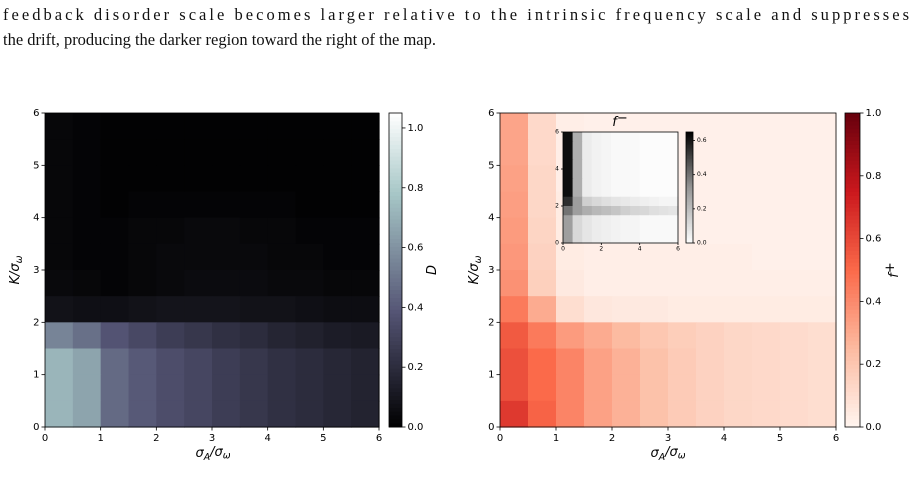 The image size is (914, 492). Describe the element at coordinates (874, 113) in the screenshot. I see `colorbar-tick-label: 1.0` at that location.